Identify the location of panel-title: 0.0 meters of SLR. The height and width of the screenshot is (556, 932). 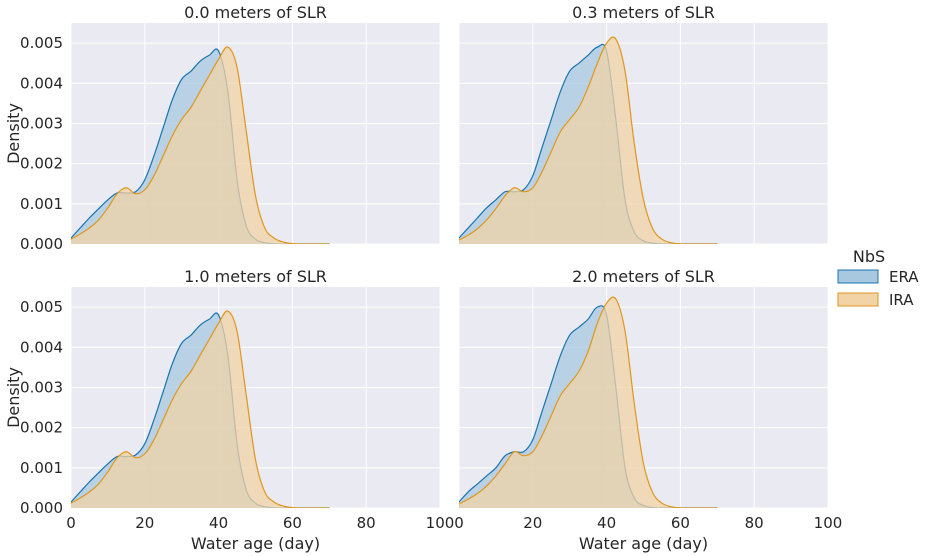
(255, 12).